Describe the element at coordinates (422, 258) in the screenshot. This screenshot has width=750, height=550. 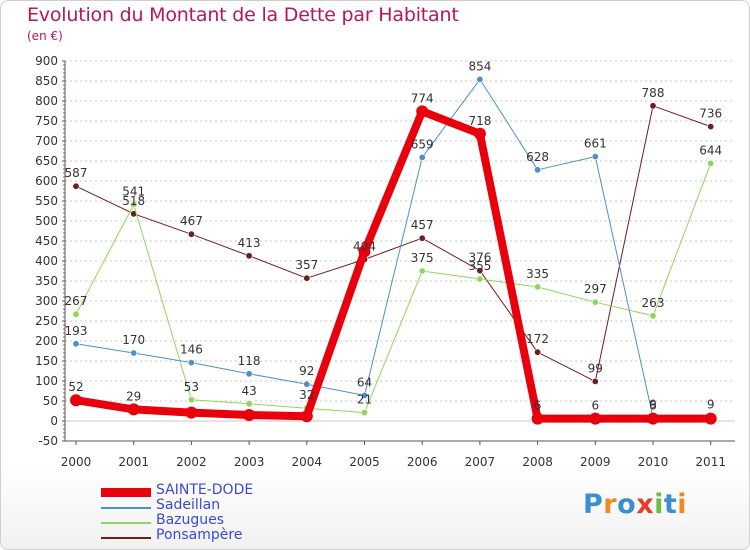
I see `data-label: 375` at that location.